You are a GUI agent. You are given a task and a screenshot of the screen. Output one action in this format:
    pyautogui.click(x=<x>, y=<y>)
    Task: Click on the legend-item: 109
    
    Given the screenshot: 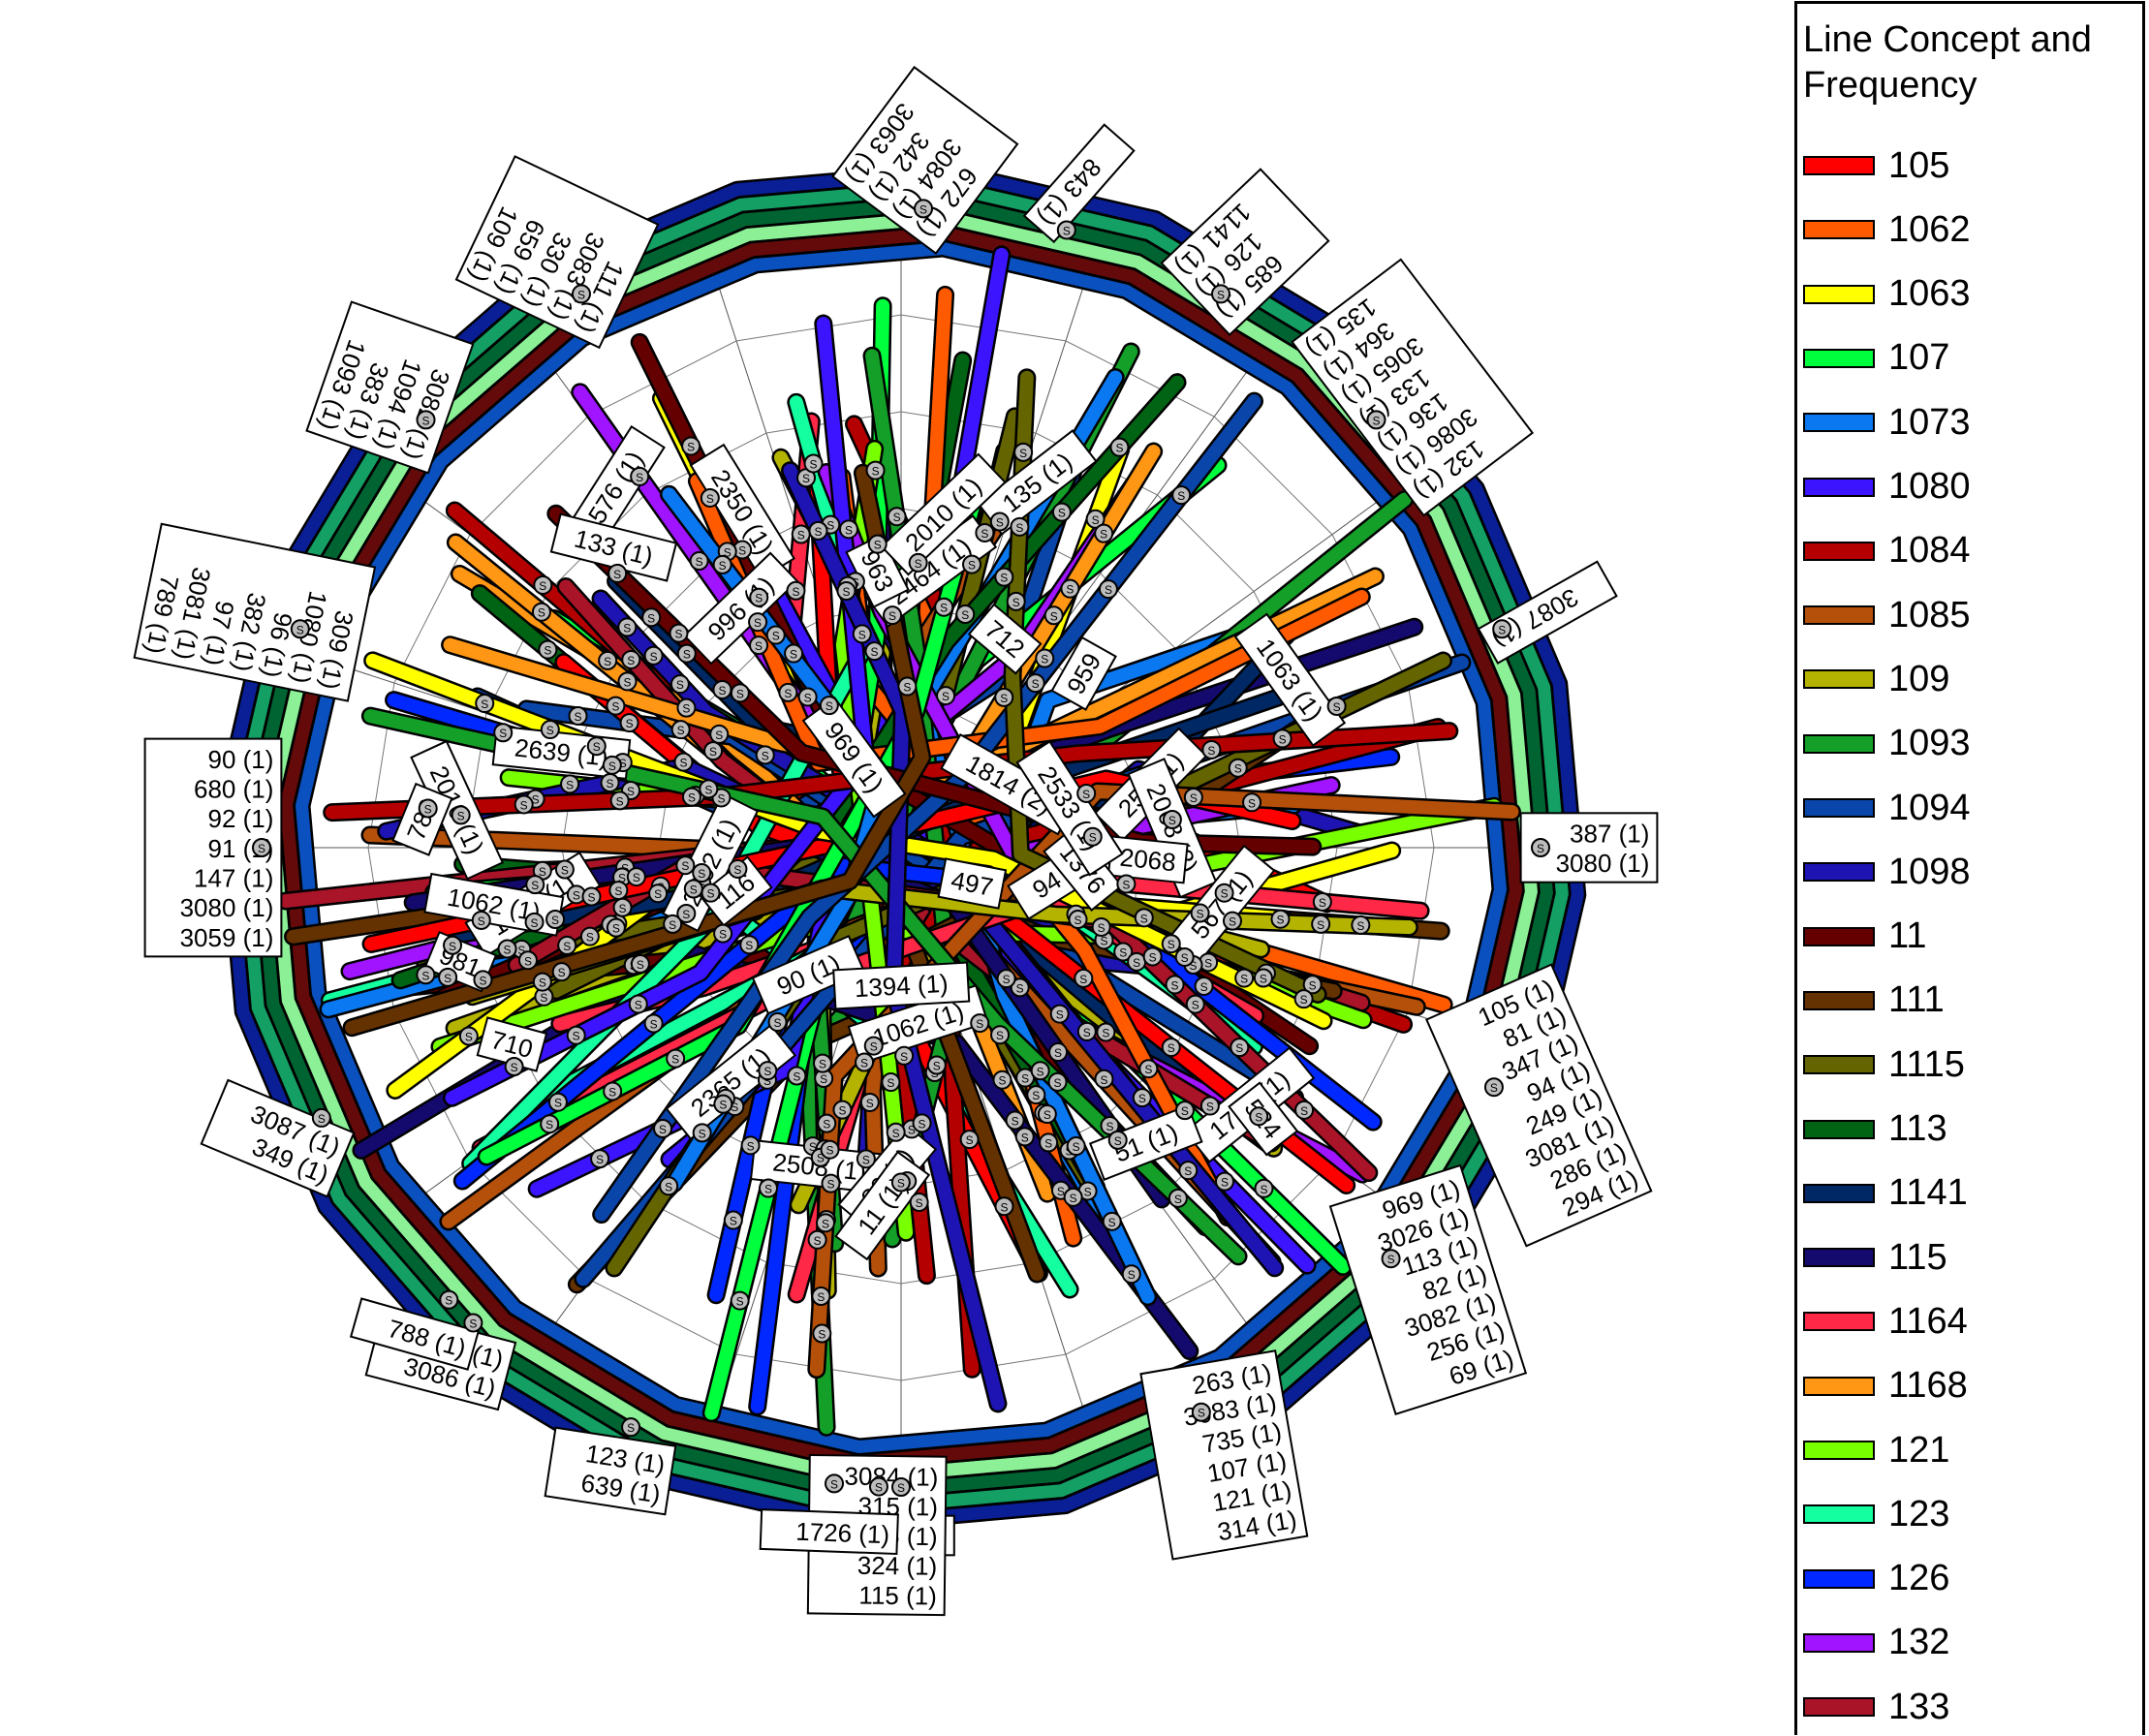 What is the action you would take?
    pyautogui.click(x=1876, y=679)
    